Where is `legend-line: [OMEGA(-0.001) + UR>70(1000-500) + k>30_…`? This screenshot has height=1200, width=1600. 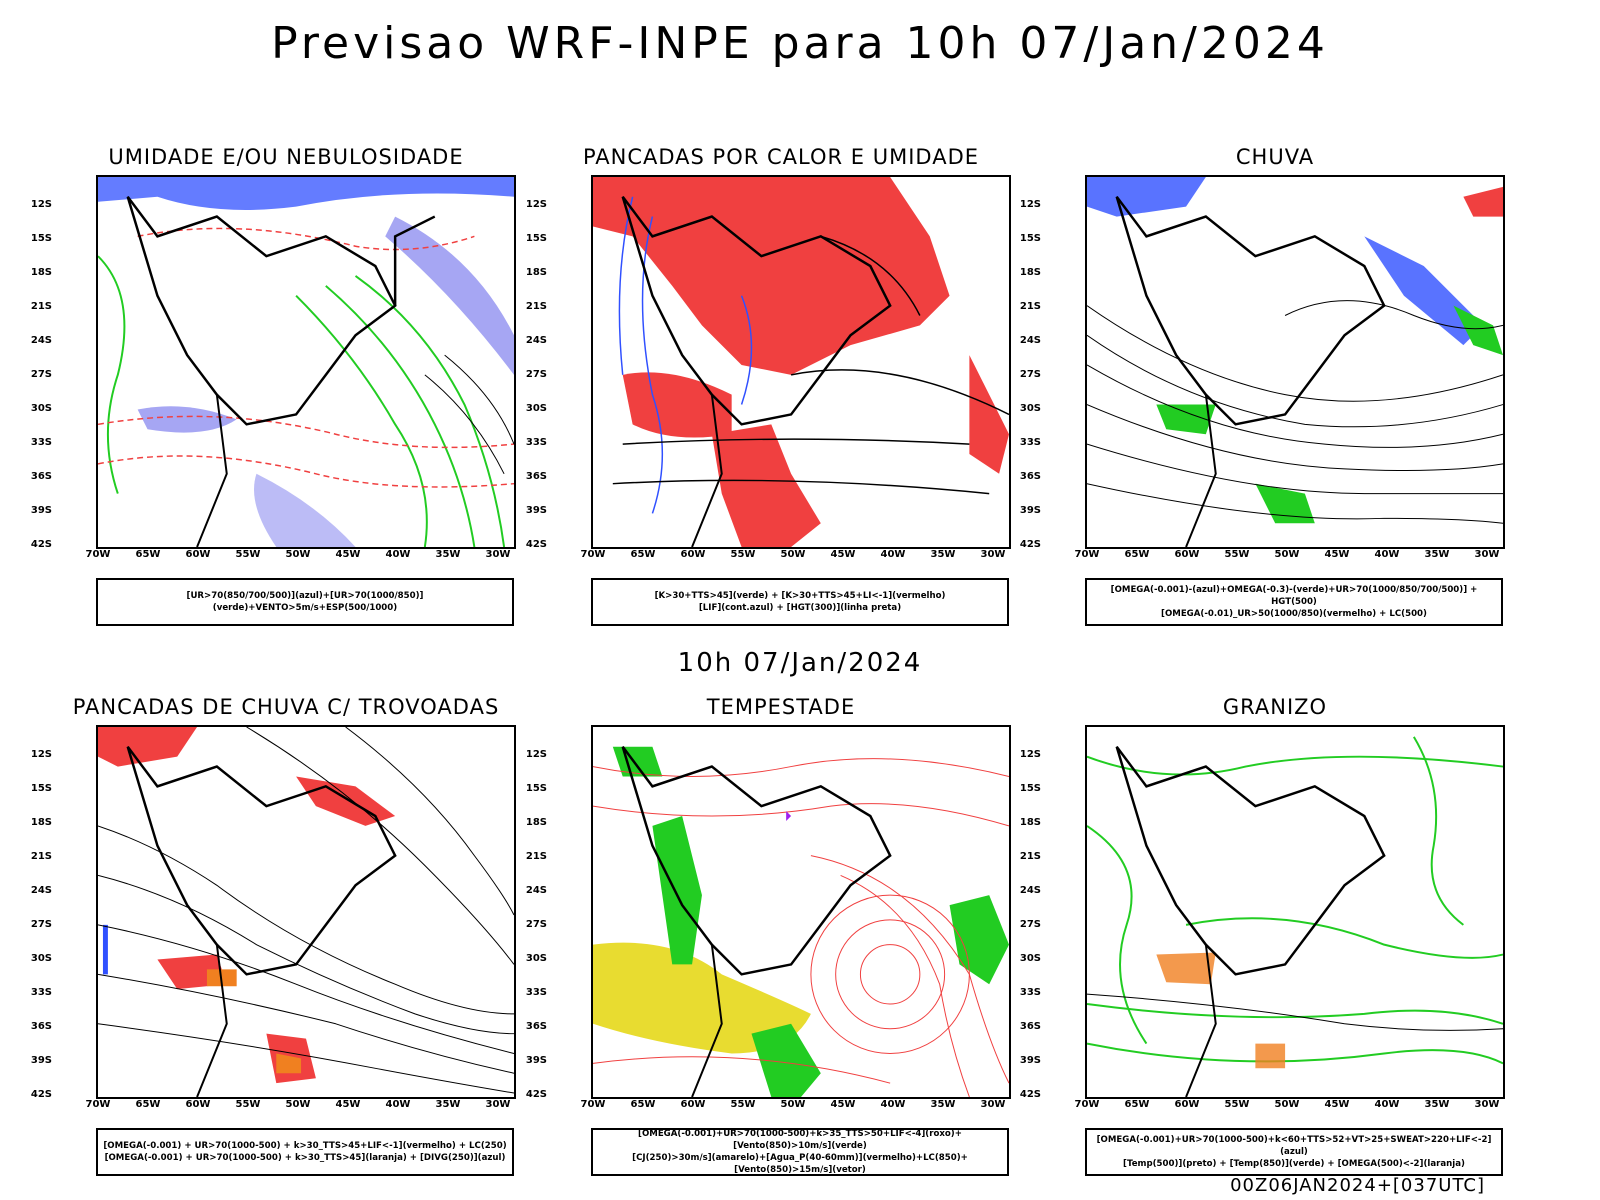 legend-line: [OMEGA(-0.001) + UR>70(1000-500) + k>30_… is located at coordinates (305, 1146).